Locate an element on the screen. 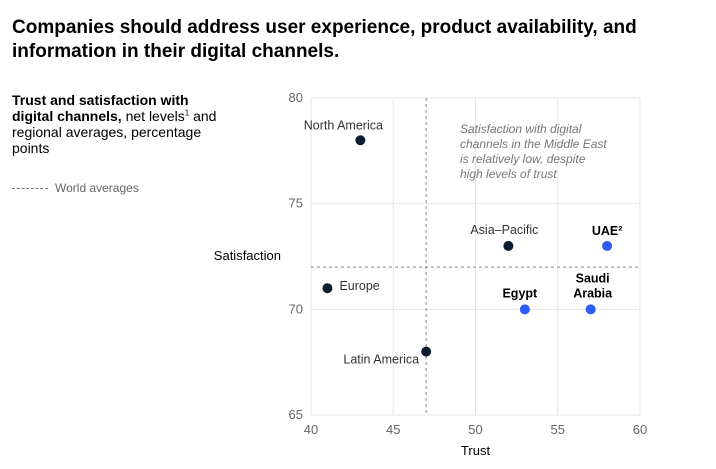 The width and height of the screenshot is (716, 469). point-label-line: Arabia is located at coordinates (593, 293).